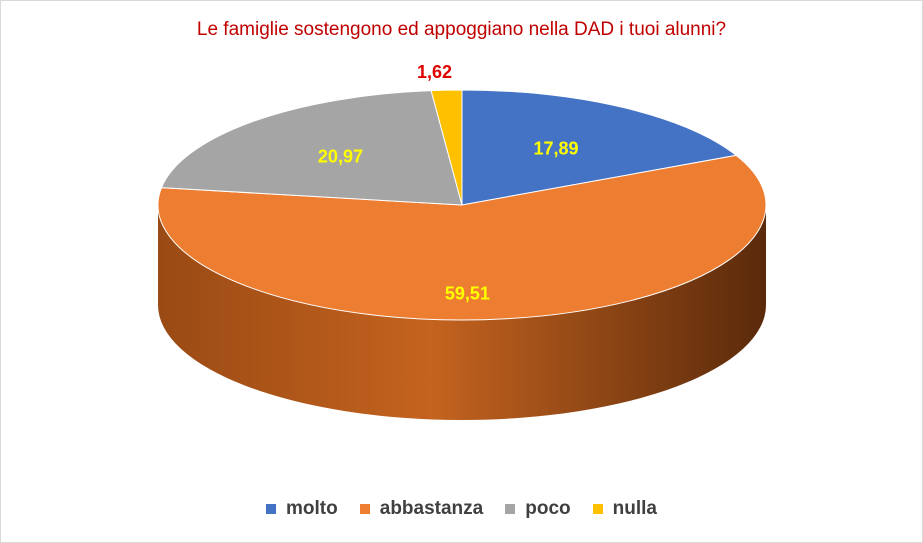 The image size is (923, 543). I want to click on chart-legend: molto abbastanza poco nulla, so click(461, 509).